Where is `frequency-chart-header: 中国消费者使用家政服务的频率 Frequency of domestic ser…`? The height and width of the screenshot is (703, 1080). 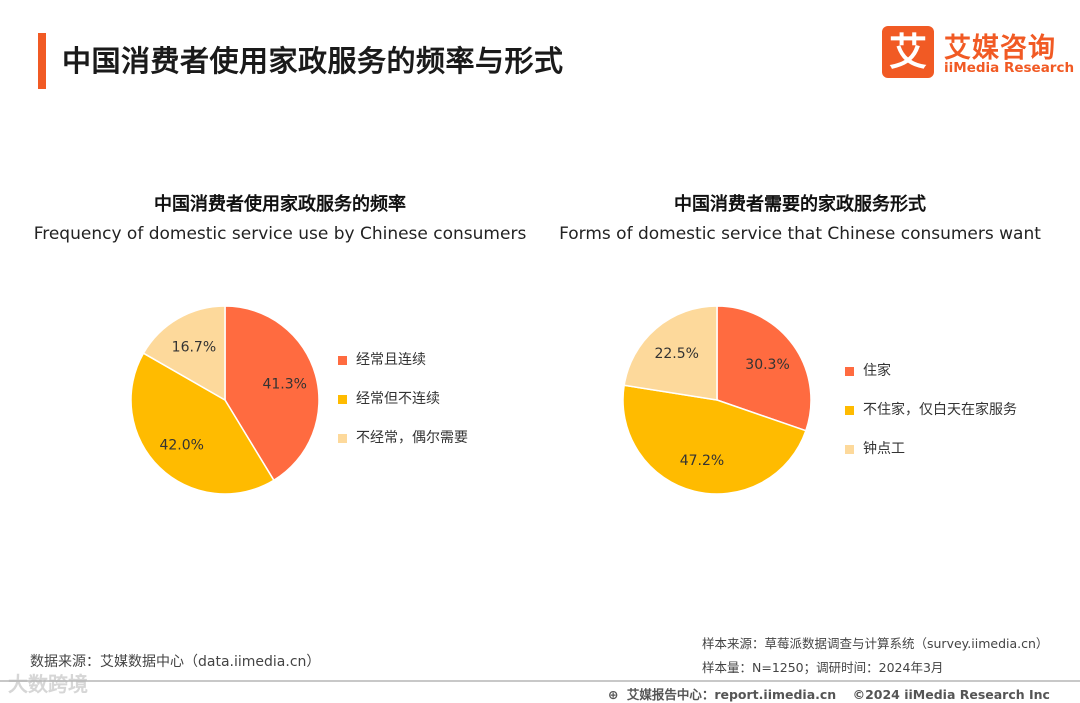 frequency-chart-header: 中国消费者使用家政服务的频率 Frequency of domestic ser… is located at coordinates (280, 217).